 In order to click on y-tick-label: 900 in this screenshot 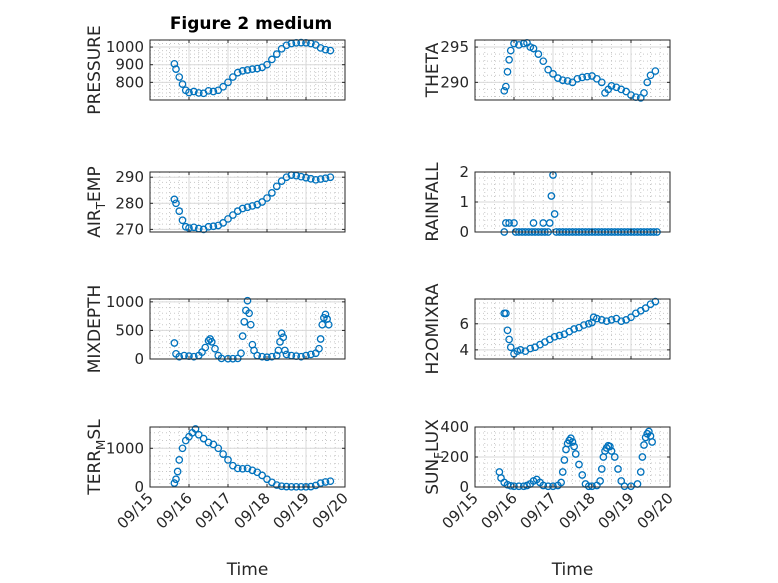, I will do `click(129, 65)`.